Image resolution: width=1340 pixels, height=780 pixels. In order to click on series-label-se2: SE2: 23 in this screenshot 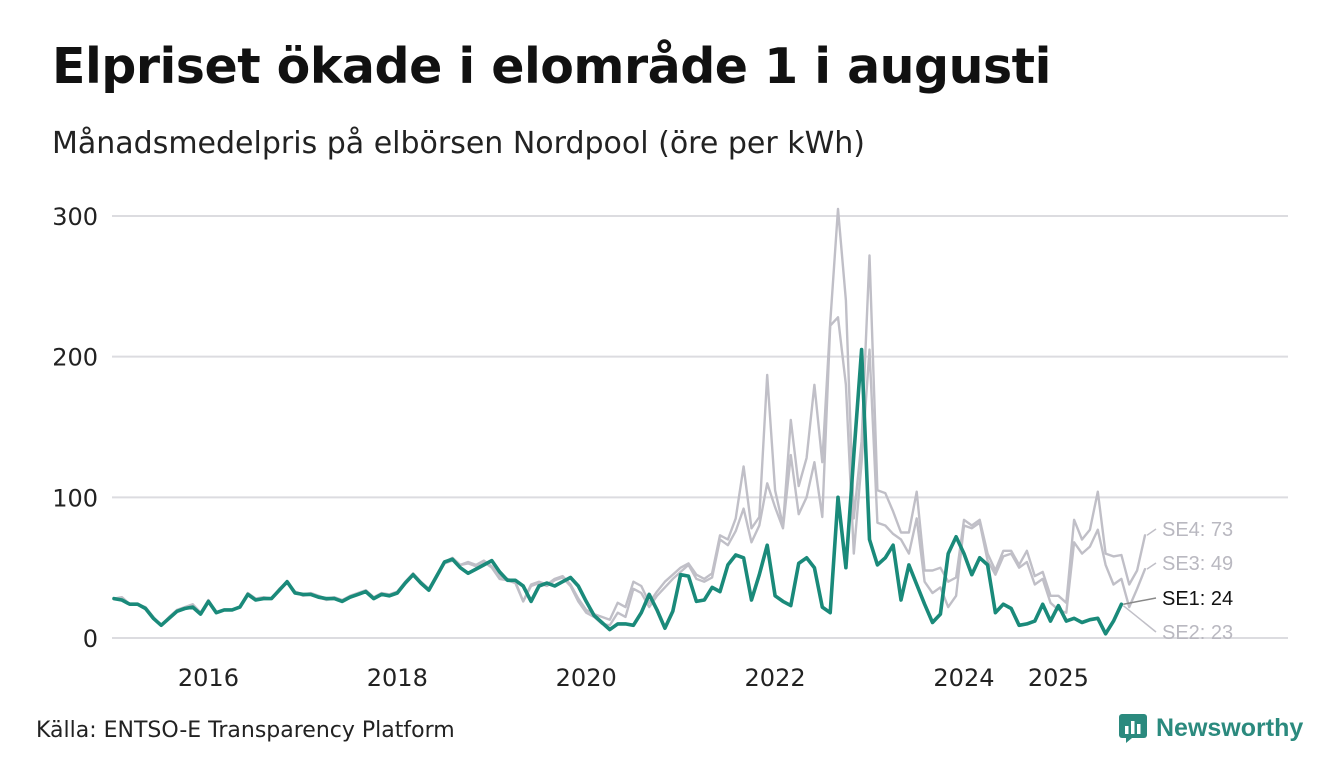, I will do `click(1197, 633)`.